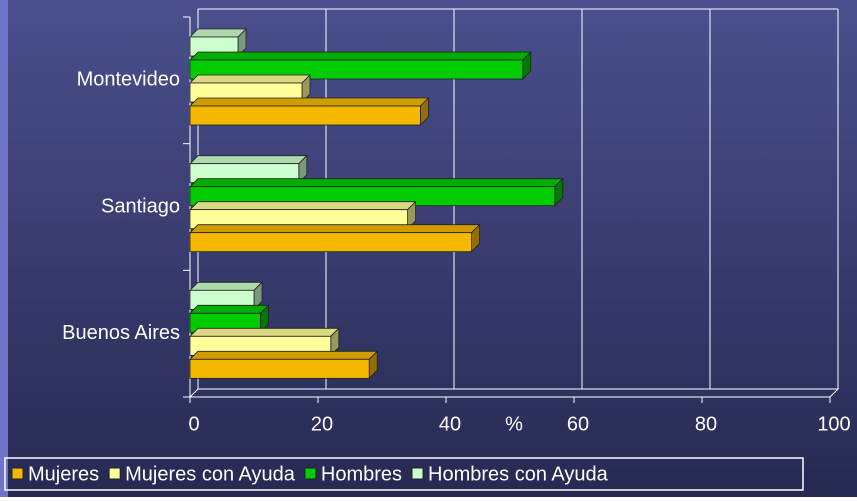 This screenshot has height=502, width=857. Describe the element at coordinates (121, 333) in the screenshot. I see `y-tick-label: Buenos Aires` at that location.